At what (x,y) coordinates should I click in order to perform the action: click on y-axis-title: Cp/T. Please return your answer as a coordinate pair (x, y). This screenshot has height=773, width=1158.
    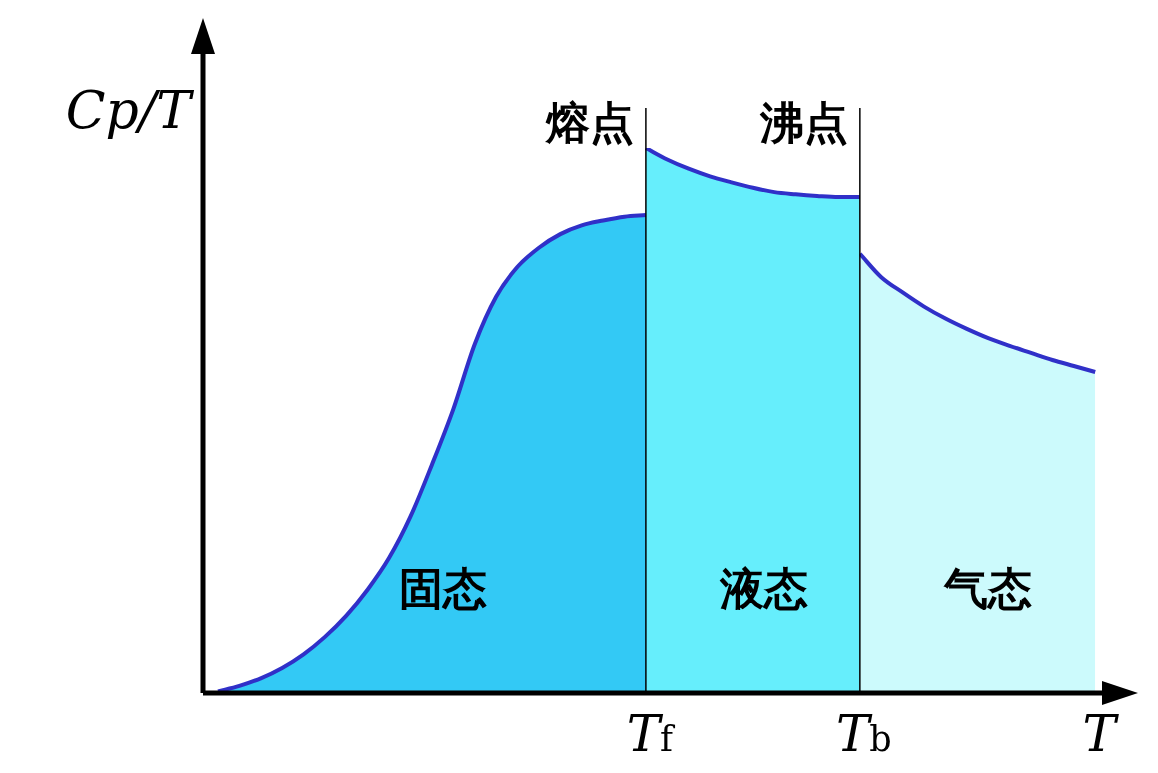
    Looking at the image, I should click on (130, 110).